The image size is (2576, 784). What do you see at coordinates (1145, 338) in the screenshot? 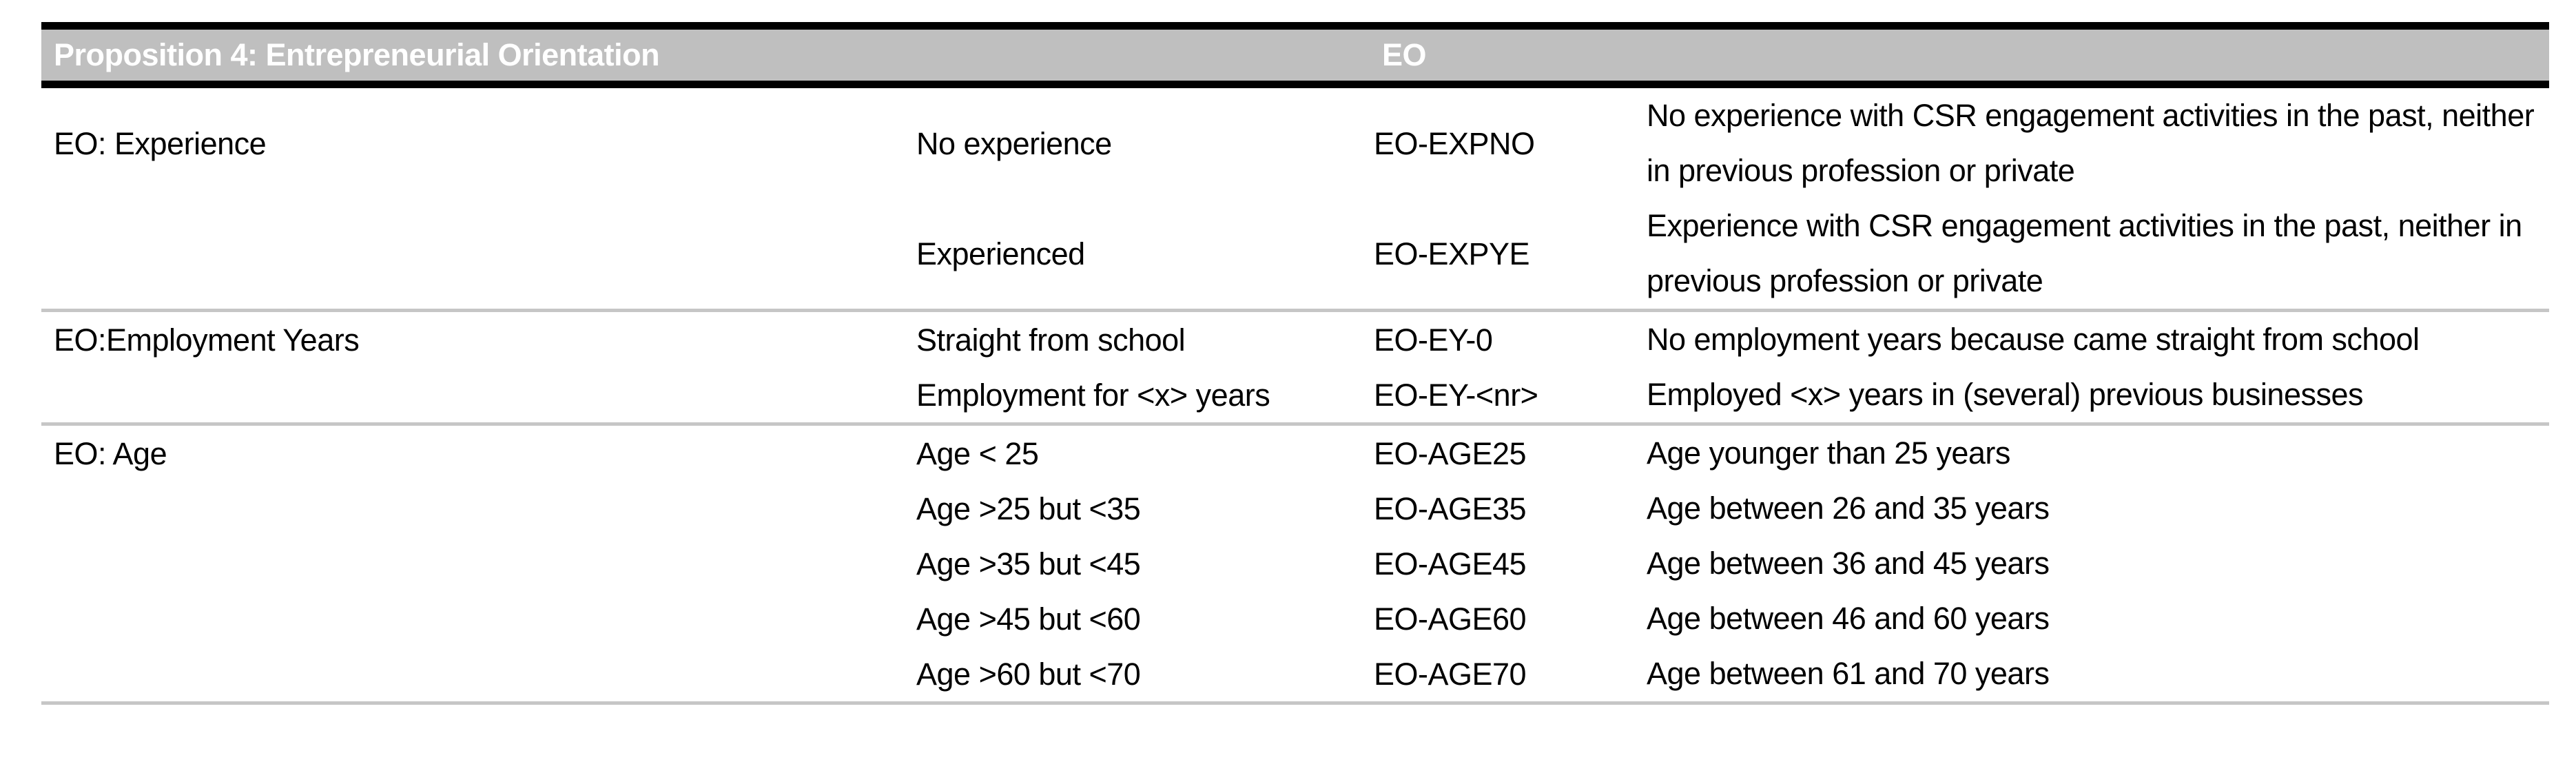
I see `value-cell: Straight from school` at bounding box center [1145, 338].